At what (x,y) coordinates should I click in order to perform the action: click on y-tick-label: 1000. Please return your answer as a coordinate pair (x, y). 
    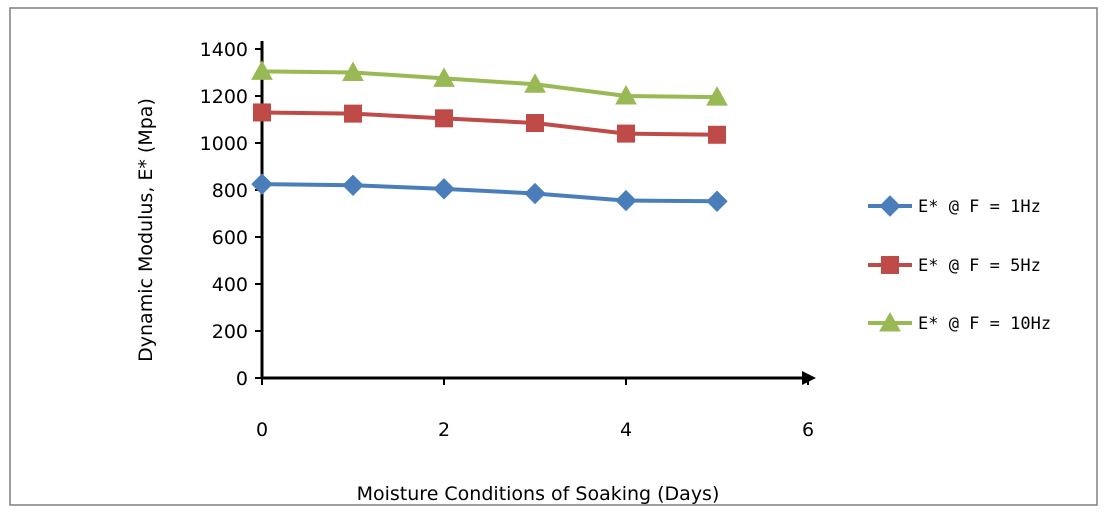
    Looking at the image, I should click on (224, 144).